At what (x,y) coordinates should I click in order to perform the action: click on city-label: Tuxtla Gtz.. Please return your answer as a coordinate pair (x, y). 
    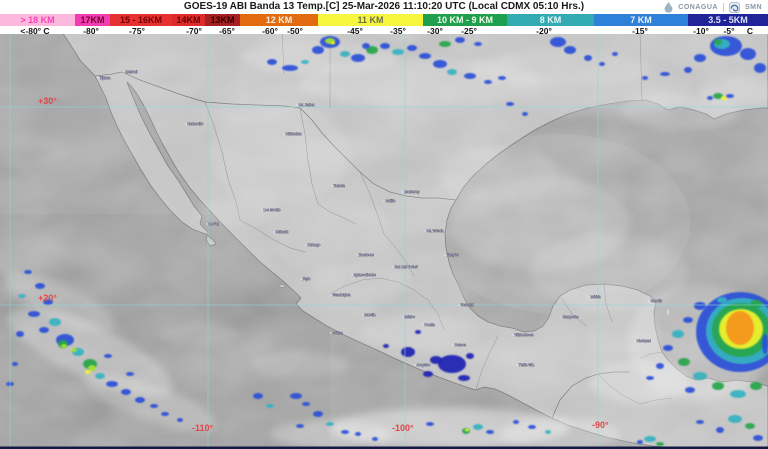
    Looking at the image, I should click on (527, 365).